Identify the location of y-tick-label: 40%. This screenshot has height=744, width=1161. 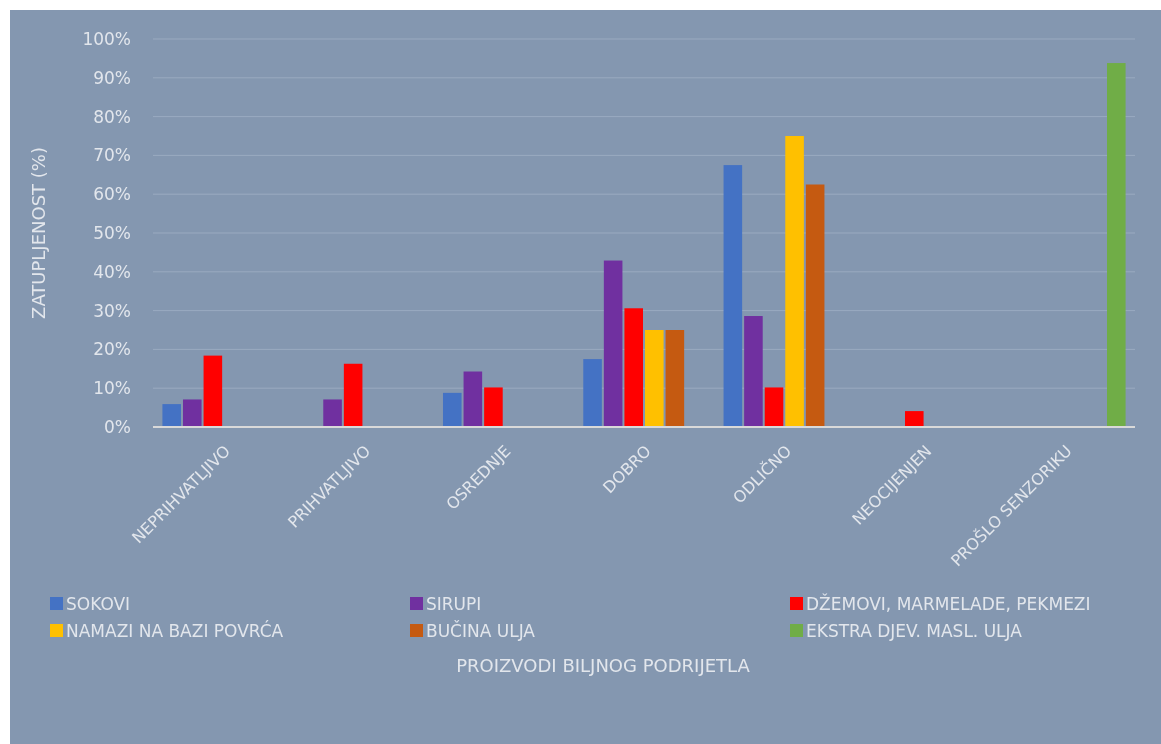
(112, 271).